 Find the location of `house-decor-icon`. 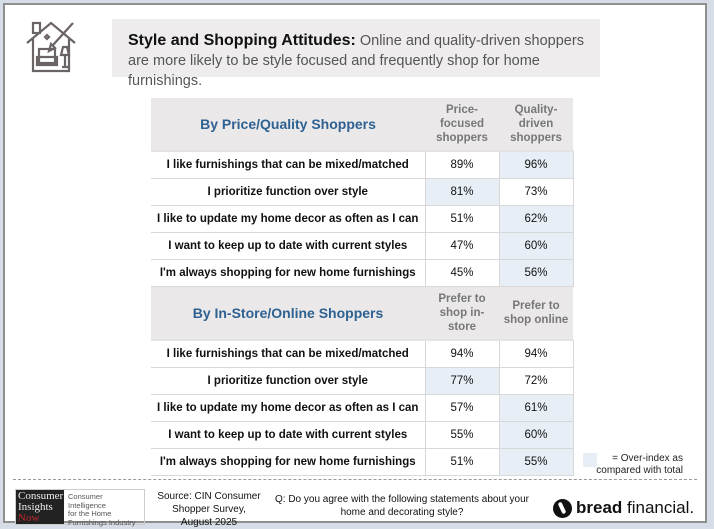

house-decor-icon is located at coordinates (51, 47).